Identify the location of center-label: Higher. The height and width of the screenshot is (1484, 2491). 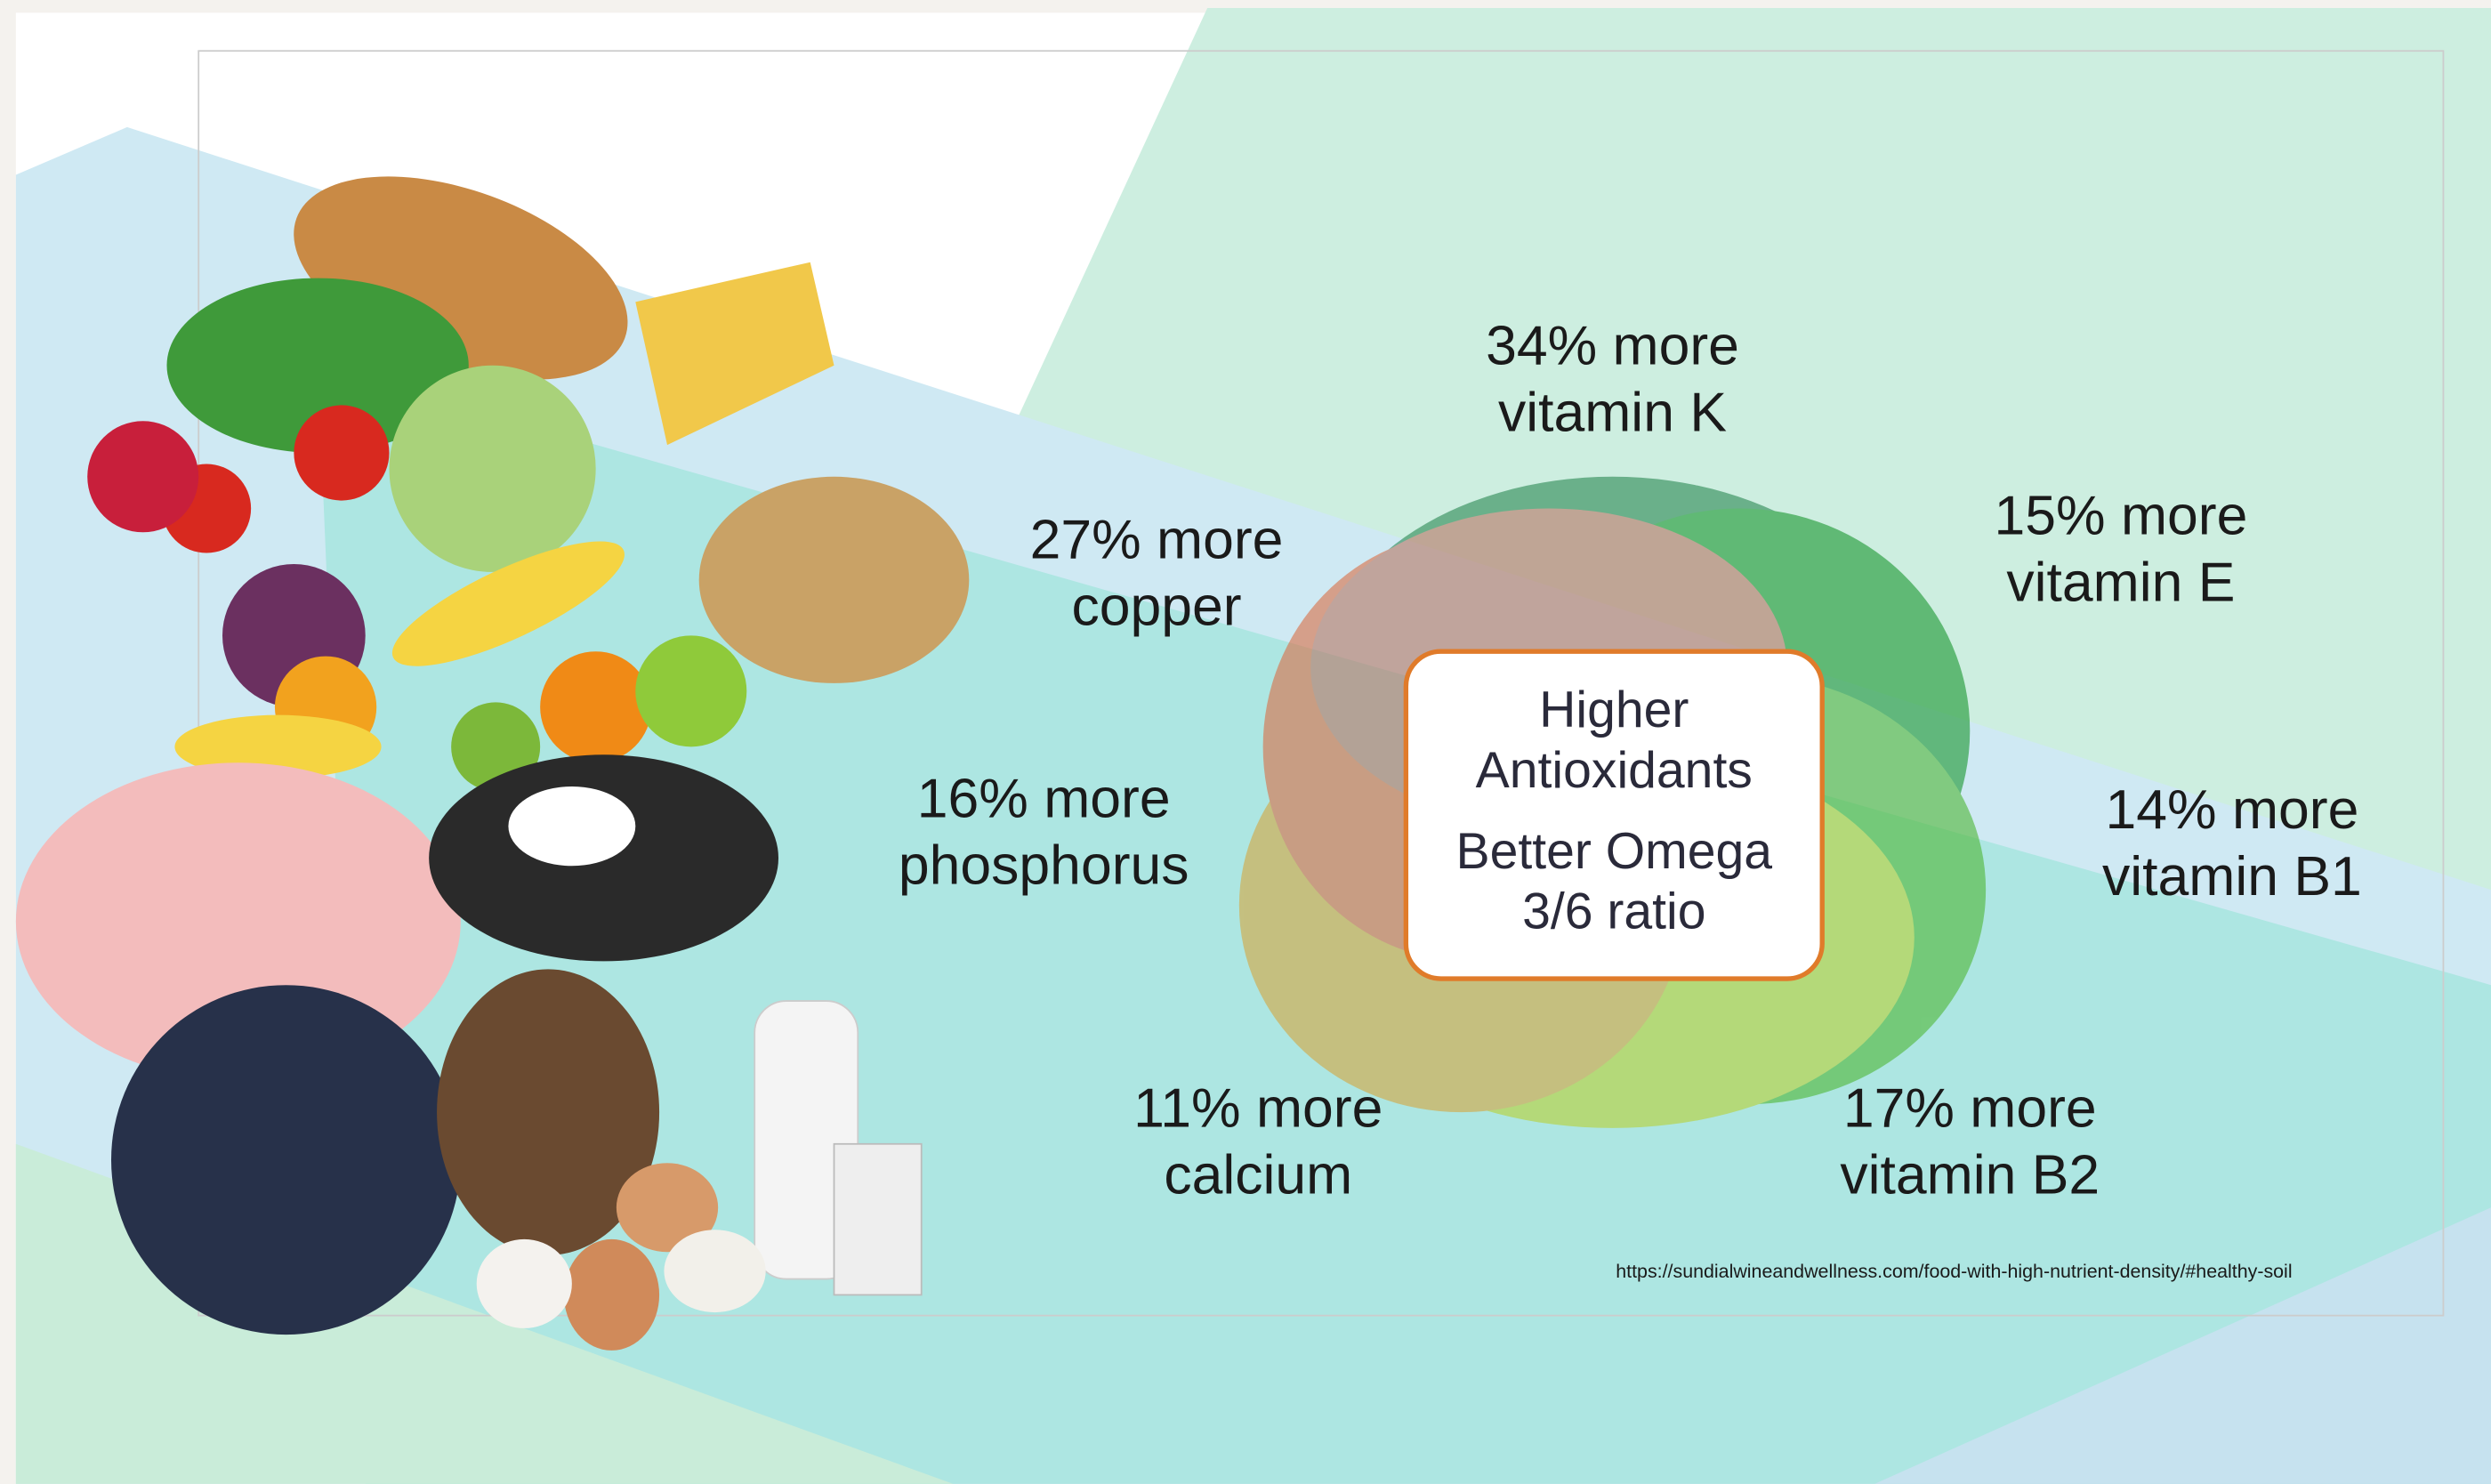
(1614, 710).